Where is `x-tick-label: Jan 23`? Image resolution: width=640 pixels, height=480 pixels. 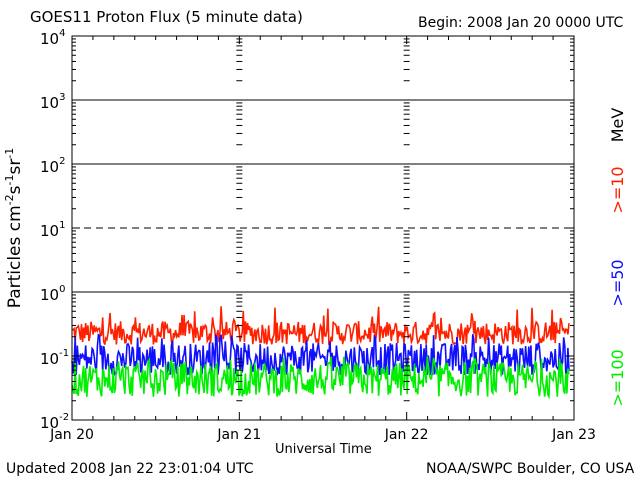 x-tick-label: Jan 23 is located at coordinates (573, 435).